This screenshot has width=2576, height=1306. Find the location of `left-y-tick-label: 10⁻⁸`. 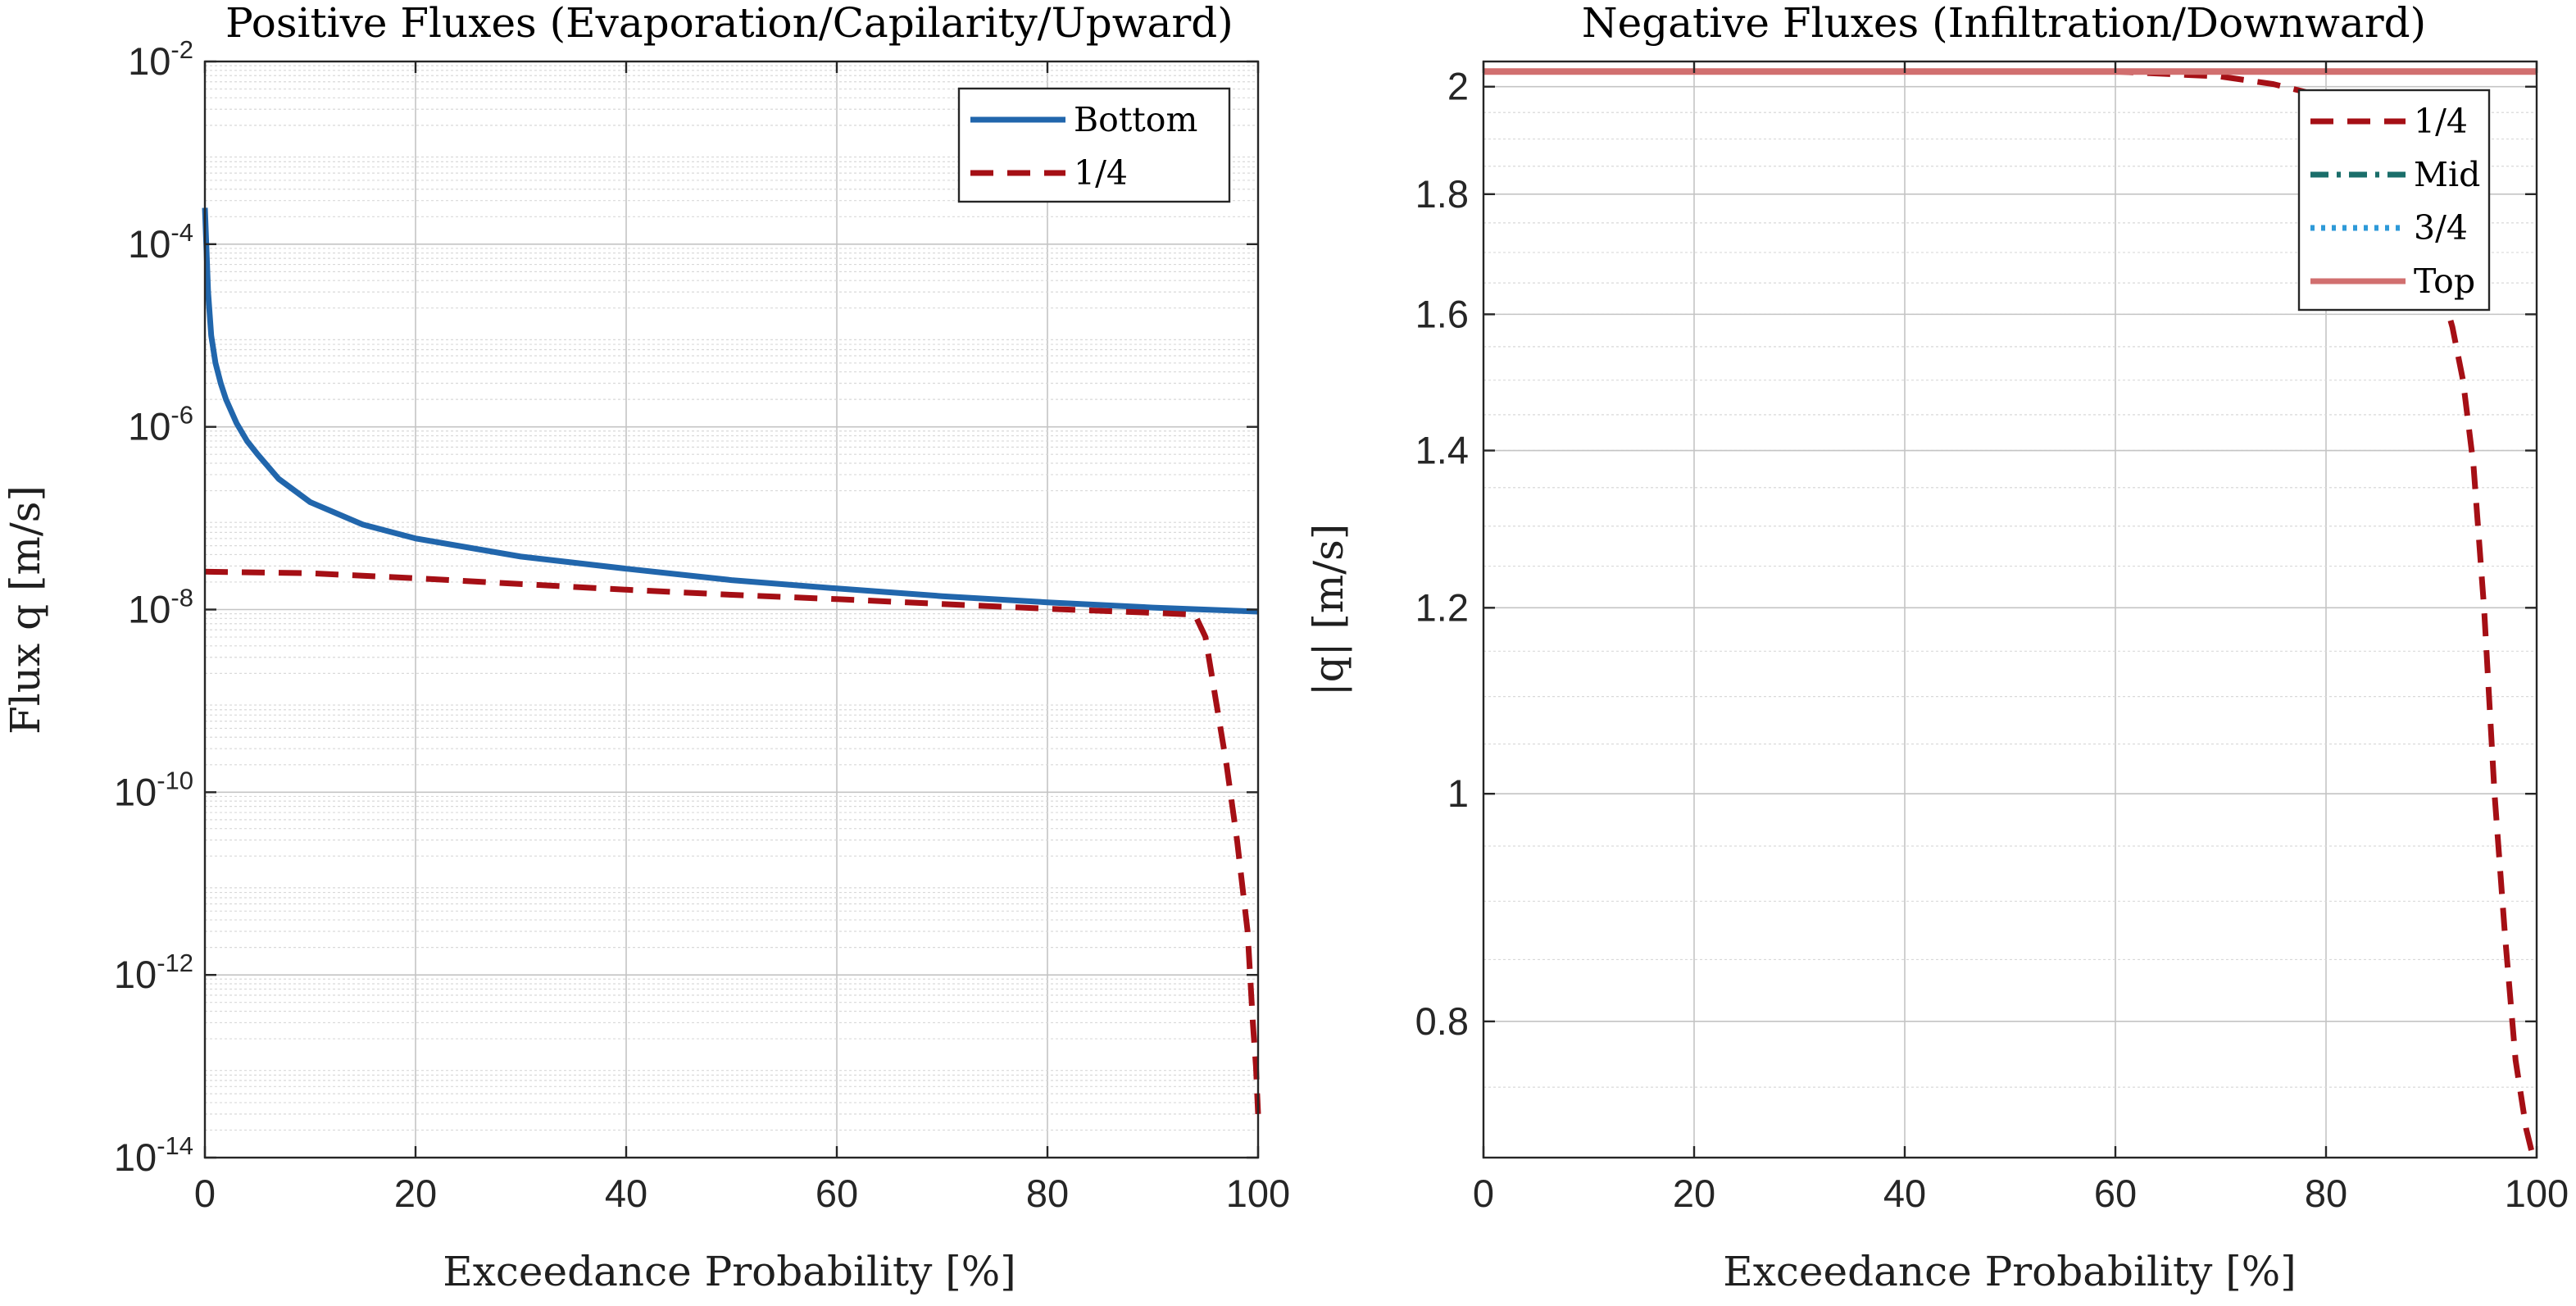

left-y-tick-label: 10⁻⁸ is located at coordinates (160, 608).